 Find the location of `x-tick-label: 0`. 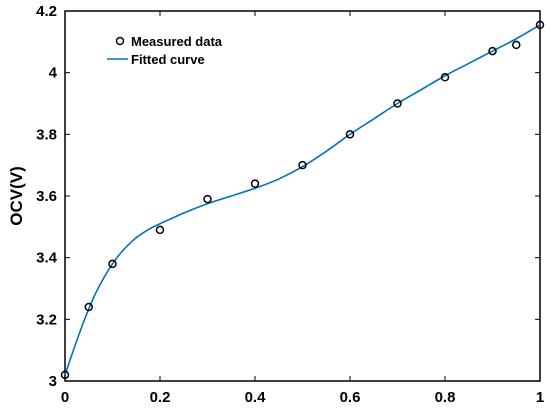

x-tick-label: 0 is located at coordinates (65, 397).